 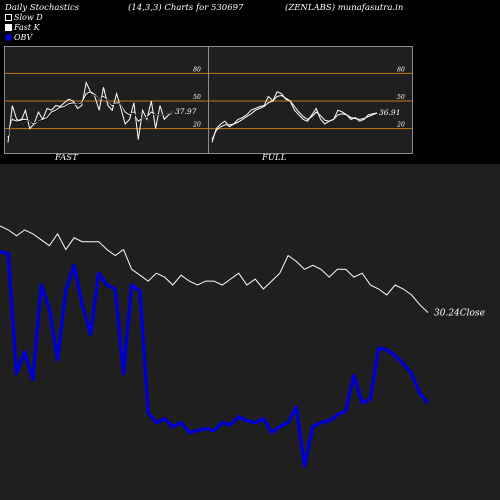 I want to click on legend-item-obv: OBV, so click(x=18, y=37).